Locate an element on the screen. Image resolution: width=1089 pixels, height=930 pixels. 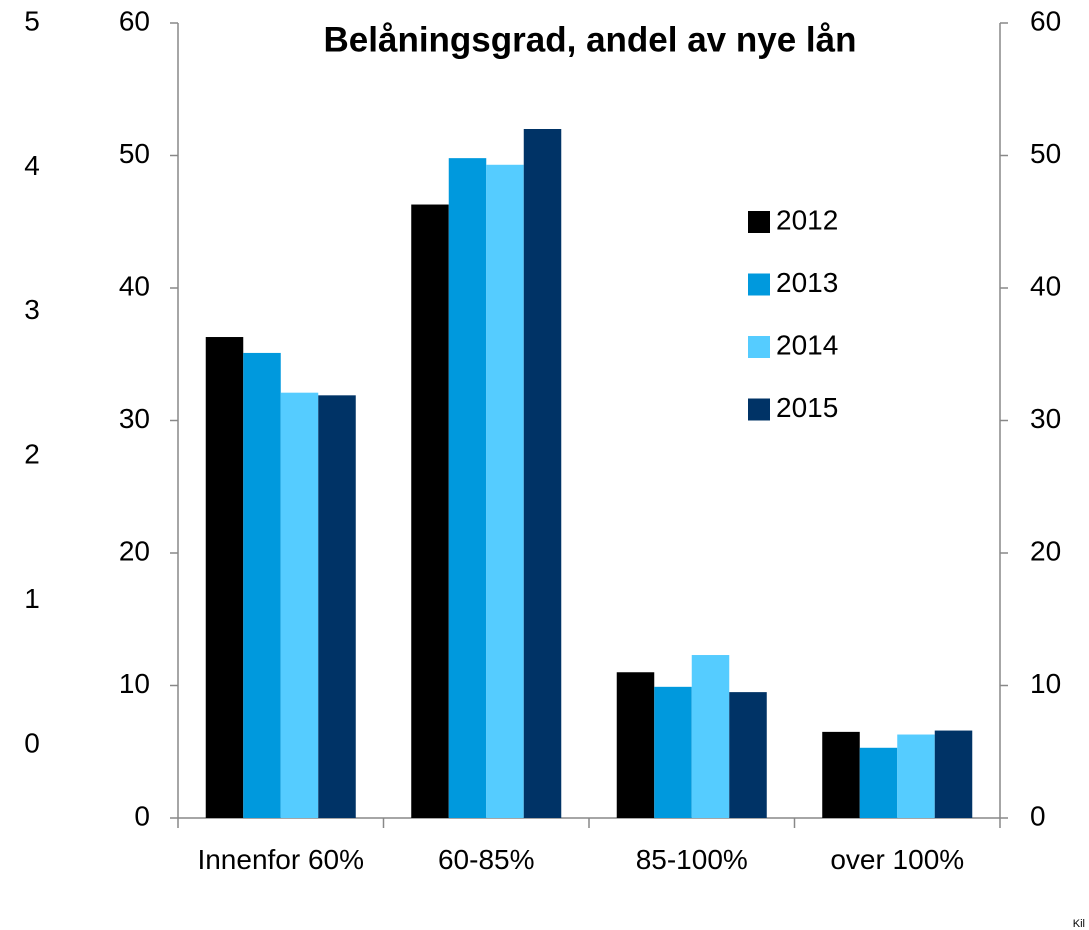
y-tick-label: 60 is located at coordinates (134, 20).